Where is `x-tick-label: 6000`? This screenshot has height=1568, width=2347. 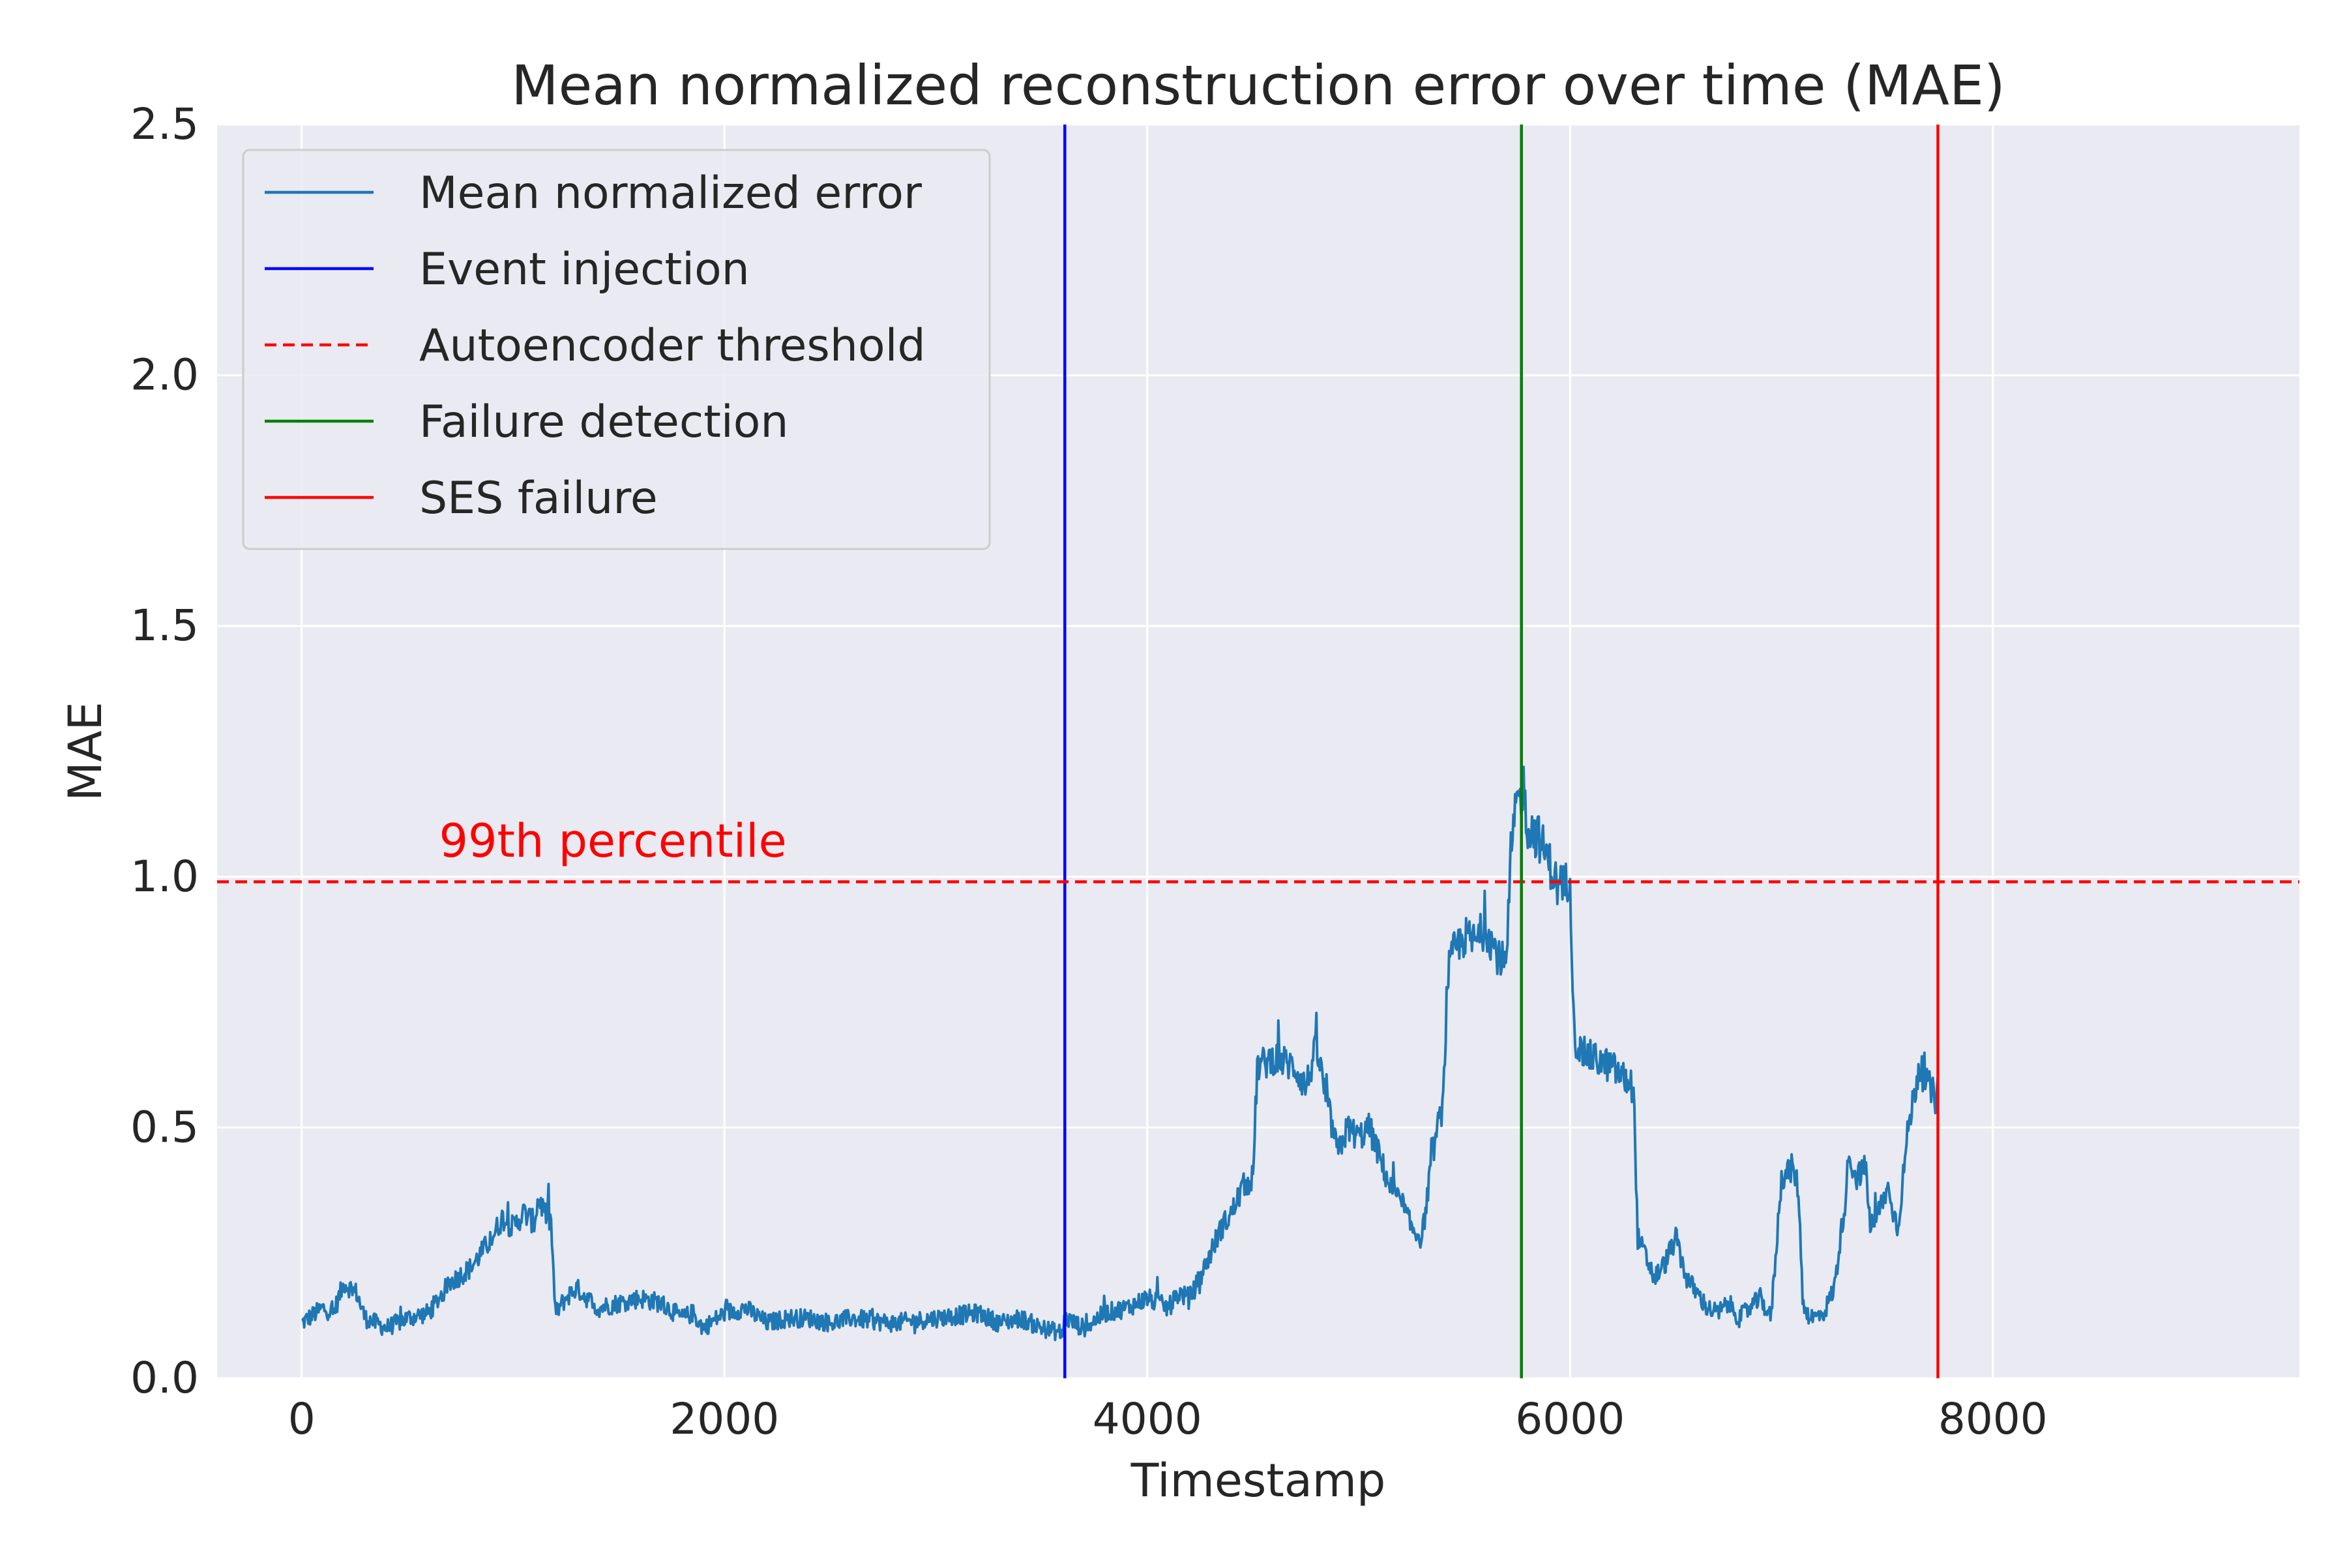 x-tick-label: 6000 is located at coordinates (1570, 1419).